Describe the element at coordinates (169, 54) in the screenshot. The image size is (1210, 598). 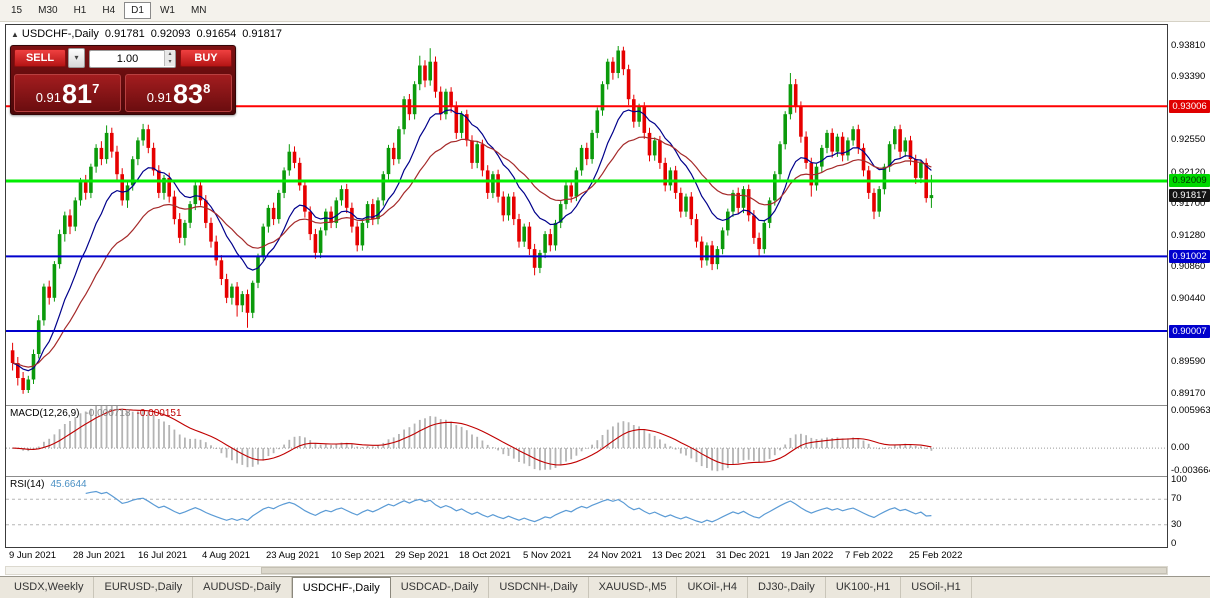
I see `volume-increase-button: ▴` at that location.